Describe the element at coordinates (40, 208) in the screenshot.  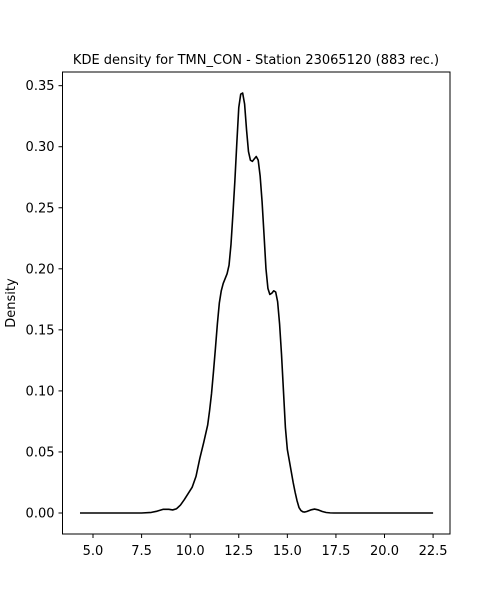
I see `y-tick-label: 0.25` at that location.